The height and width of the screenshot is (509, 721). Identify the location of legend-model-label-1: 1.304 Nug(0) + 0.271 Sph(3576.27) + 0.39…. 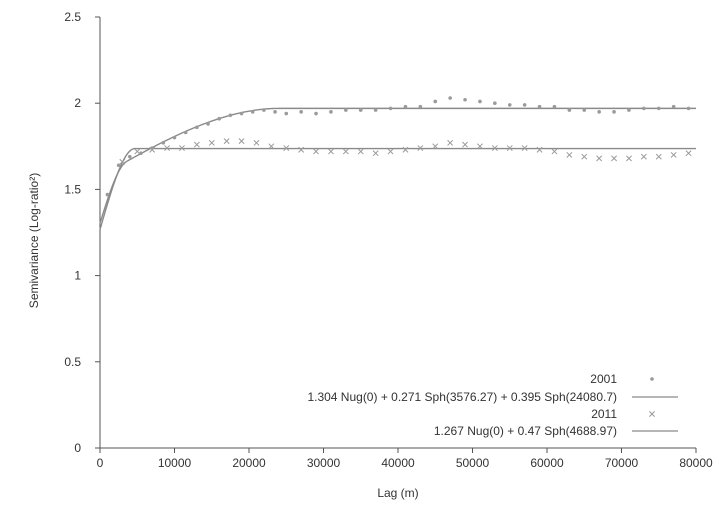
(462, 397).